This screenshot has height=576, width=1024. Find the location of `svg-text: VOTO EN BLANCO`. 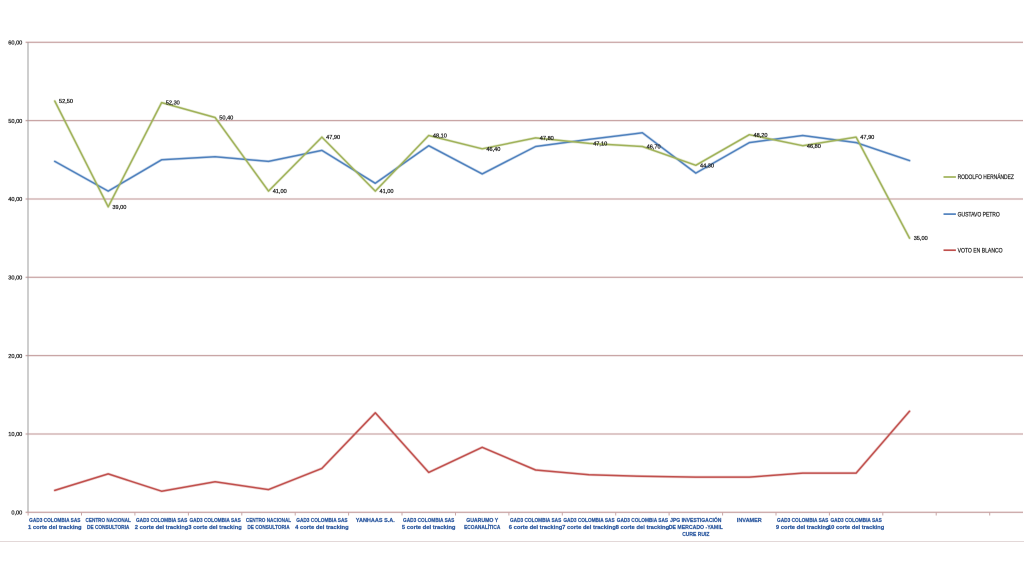

svg-text: VOTO EN BLANCO is located at coordinates (980, 250).